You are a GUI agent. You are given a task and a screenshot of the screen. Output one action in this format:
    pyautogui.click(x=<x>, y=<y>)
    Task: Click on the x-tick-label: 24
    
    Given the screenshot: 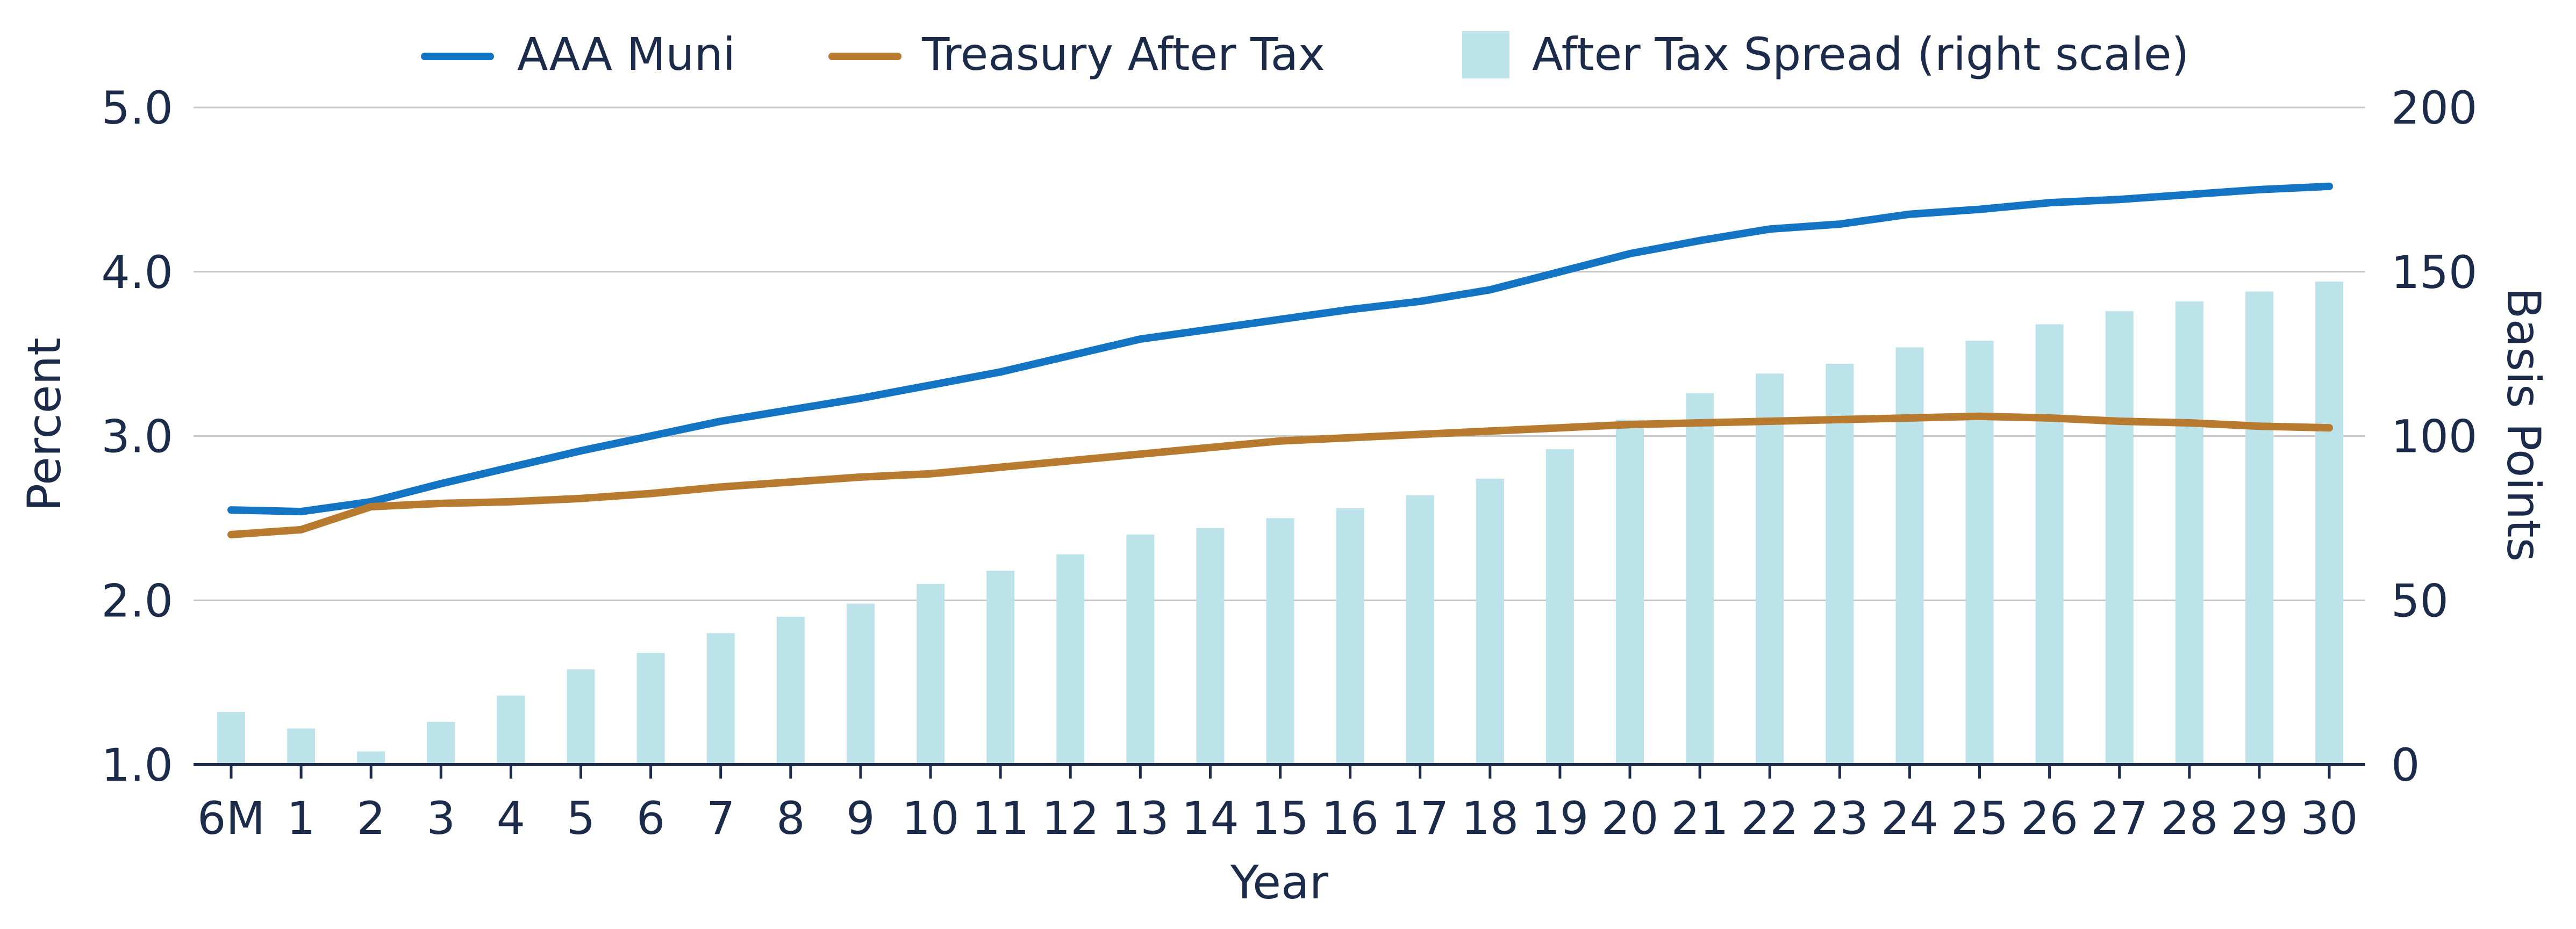 What is the action you would take?
    pyautogui.click(x=1909, y=818)
    